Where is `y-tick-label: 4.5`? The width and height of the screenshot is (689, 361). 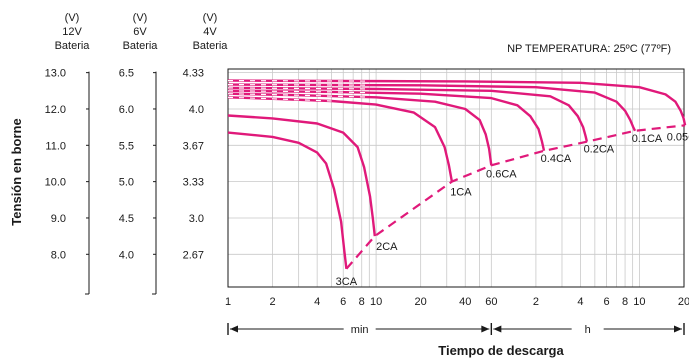 y-tick-label: 4.5 is located at coordinates (126, 219).